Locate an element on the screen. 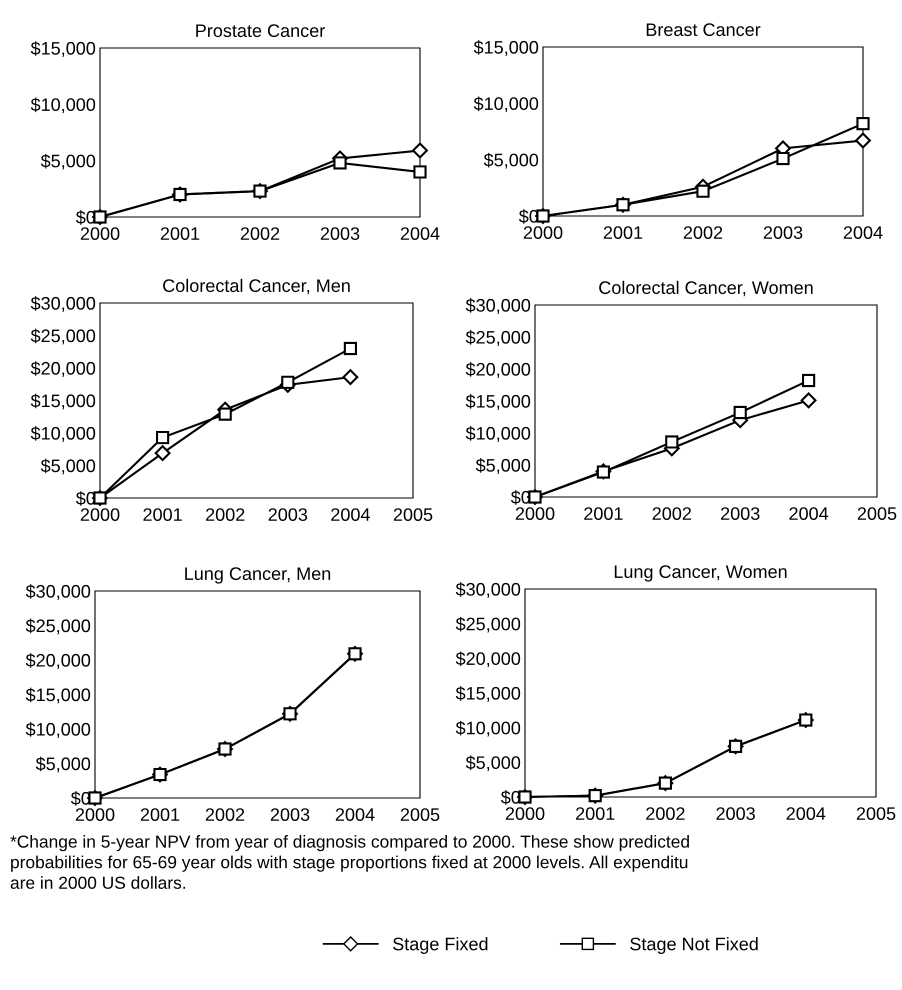 The height and width of the screenshot is (990, 902). chart-title: Colorectal Cancer, Women is located at coordinates (706, 288).